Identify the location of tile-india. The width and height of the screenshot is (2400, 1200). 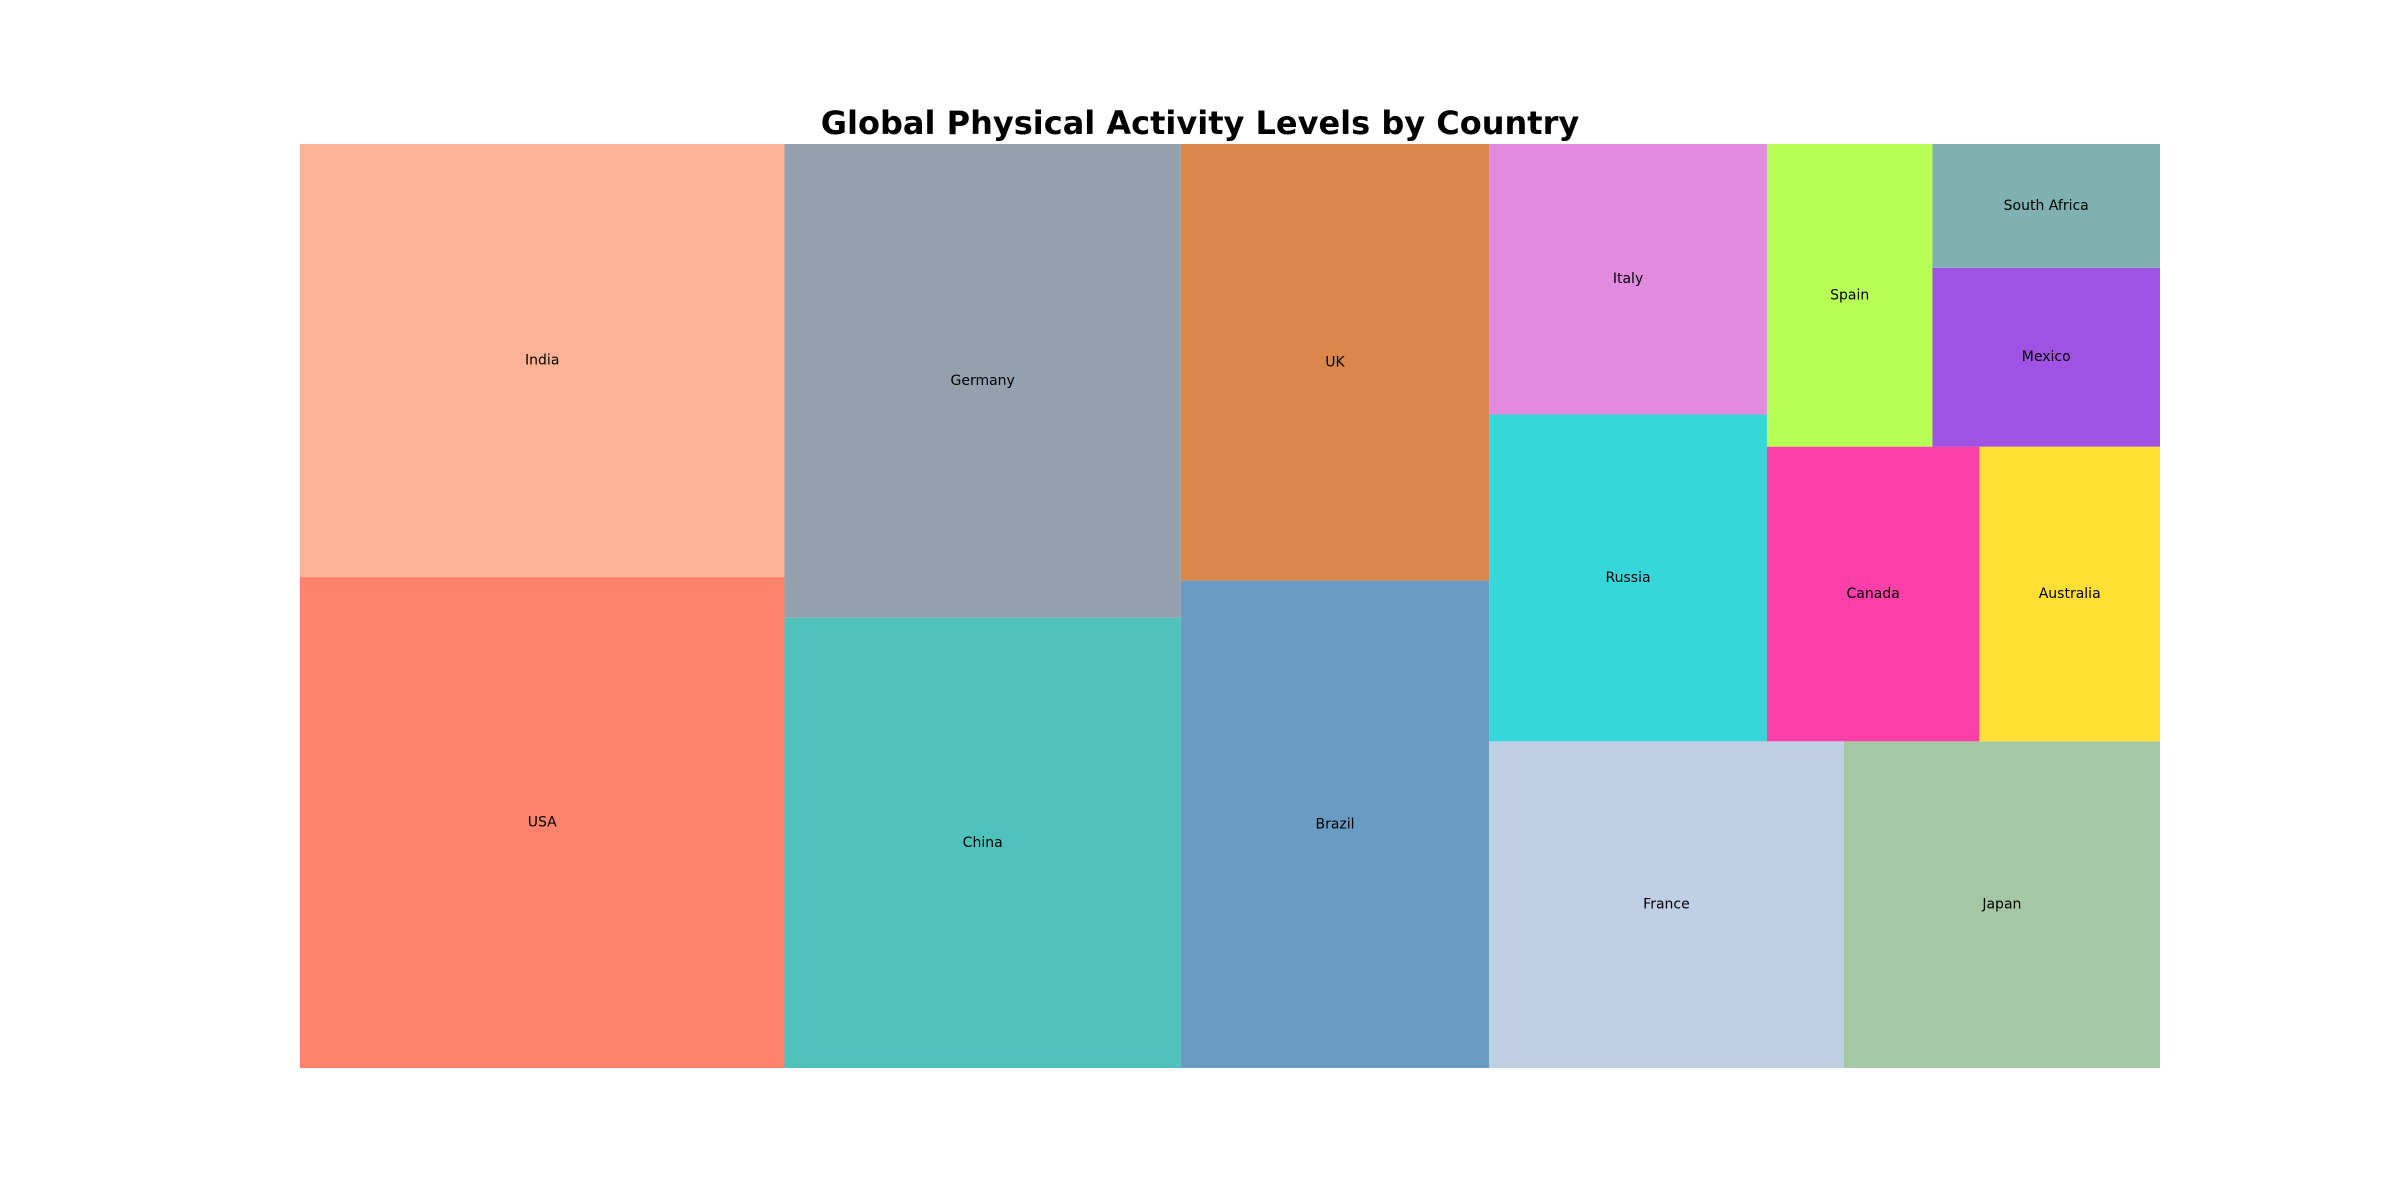
(542, 360).